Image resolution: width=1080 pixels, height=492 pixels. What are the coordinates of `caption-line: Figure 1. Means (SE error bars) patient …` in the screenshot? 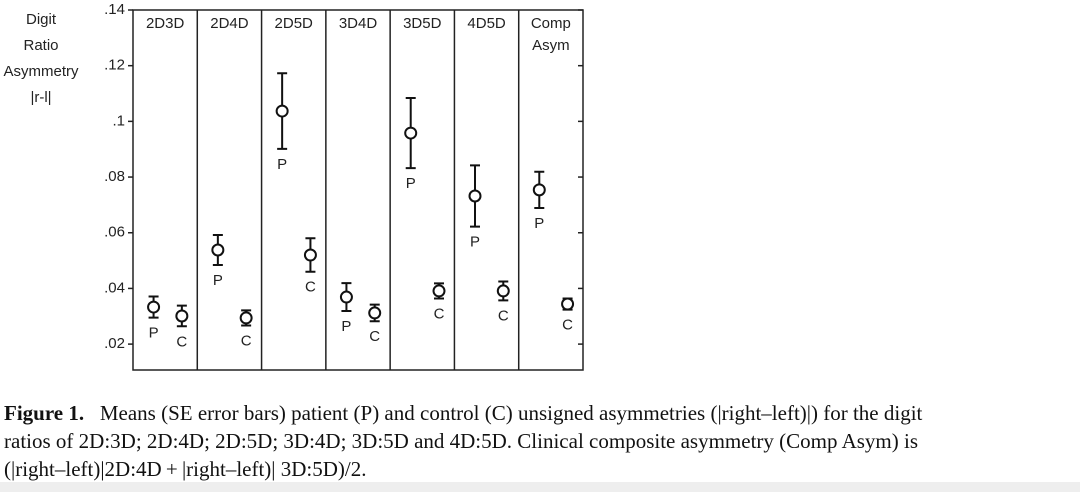 It's located at (463, 413).